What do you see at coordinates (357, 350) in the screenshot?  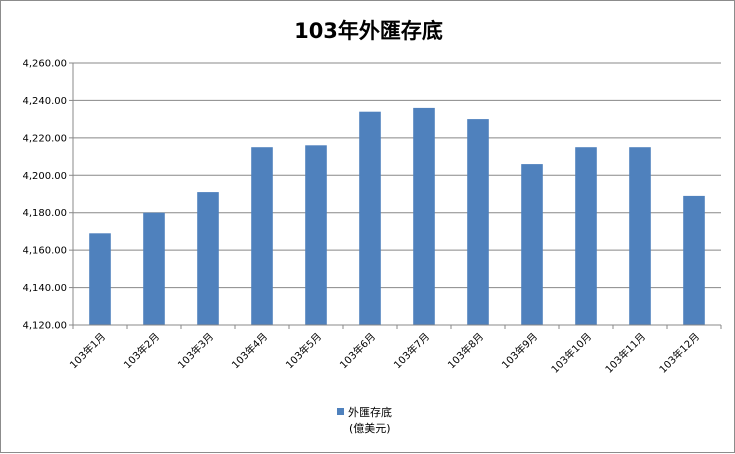 I see `x-tick-label: 103年6月` at bounding box center [357, 350].